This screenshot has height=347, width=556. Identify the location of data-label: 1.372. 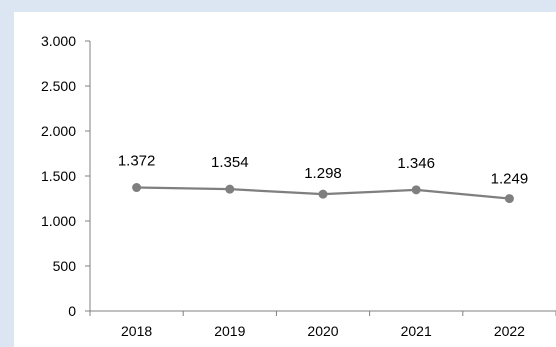
(137, 161).